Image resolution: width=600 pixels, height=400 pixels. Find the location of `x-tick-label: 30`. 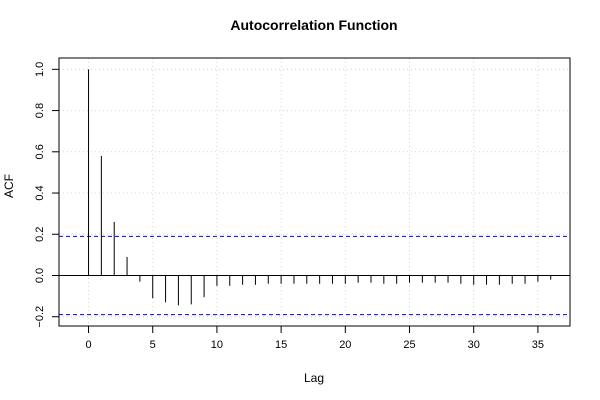

x-tick-label: 30 is located at coordinates (474, 345).